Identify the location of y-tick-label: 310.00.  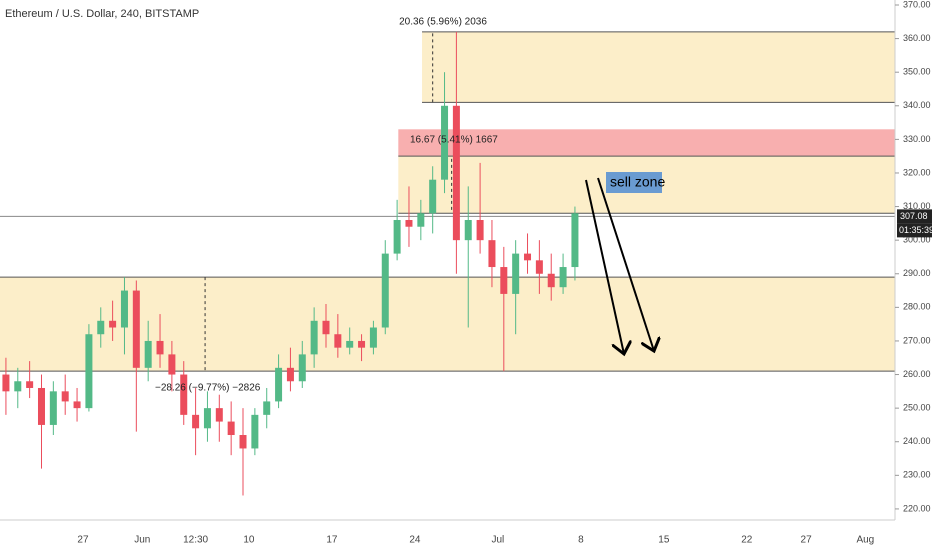
(917, 206).